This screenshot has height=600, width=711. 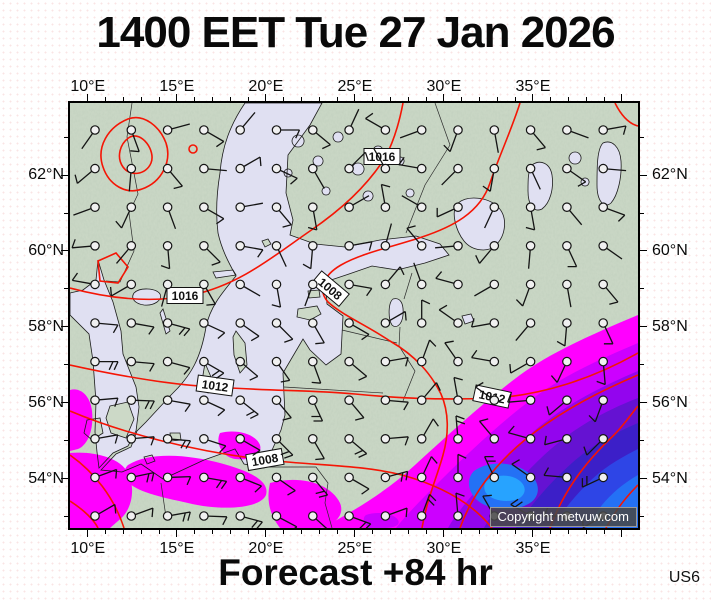 What do you see at coordinates (355, 86) in the screenshot?
I see `lon-axis-label: 25°E` at bounding box center [355, 86].